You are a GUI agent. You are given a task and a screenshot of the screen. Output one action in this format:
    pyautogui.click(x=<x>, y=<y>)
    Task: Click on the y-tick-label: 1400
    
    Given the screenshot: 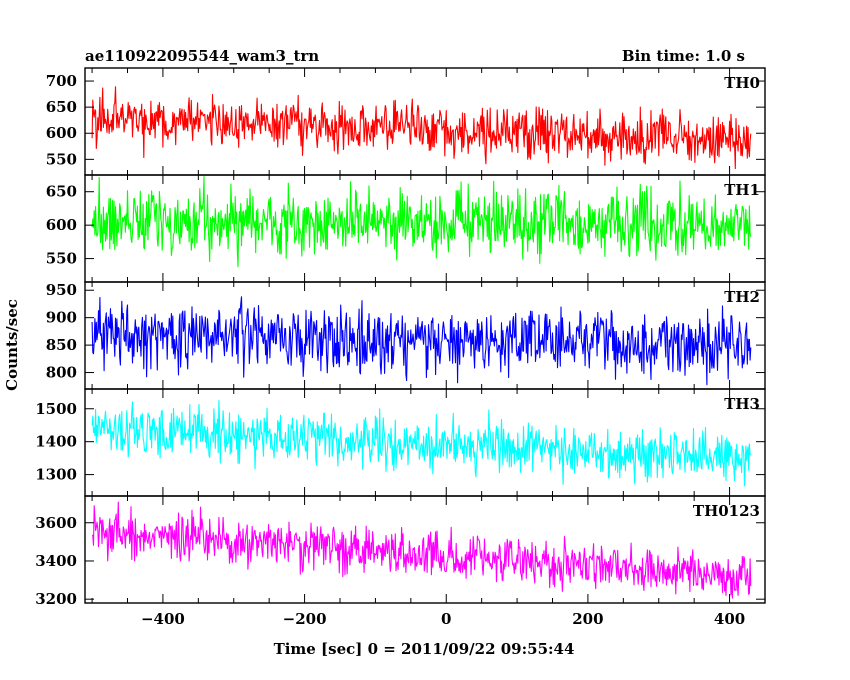 What is the action you would take?
    pyautogui.click(x=56, y=442)
    